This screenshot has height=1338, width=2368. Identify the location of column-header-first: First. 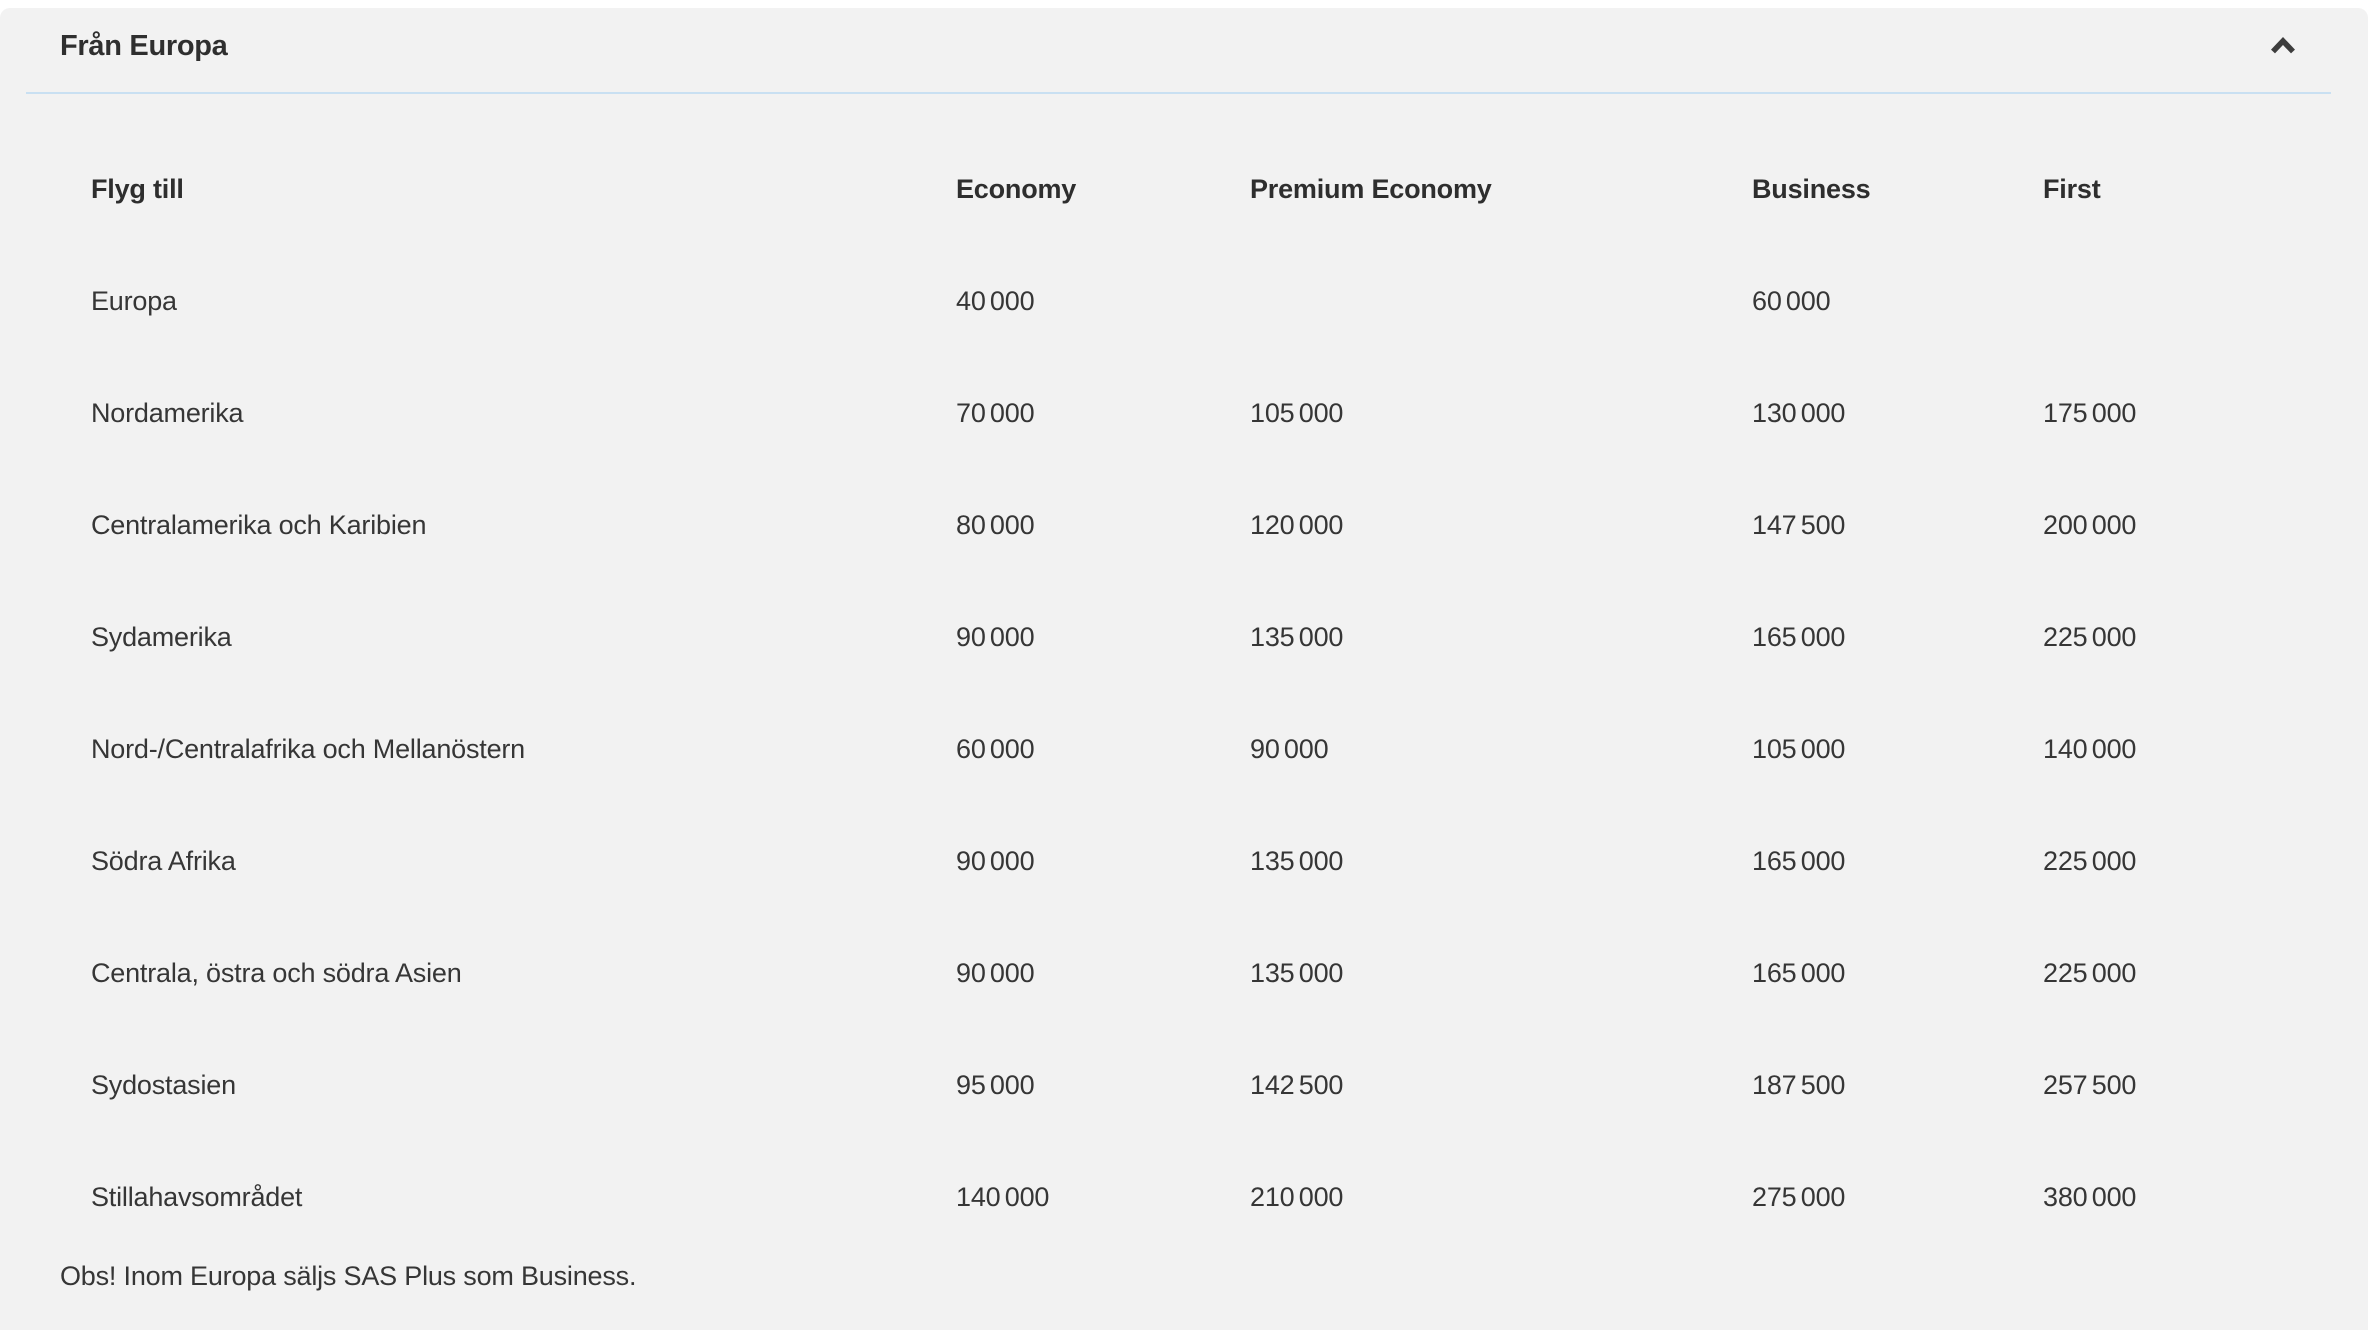
(2072, 188).